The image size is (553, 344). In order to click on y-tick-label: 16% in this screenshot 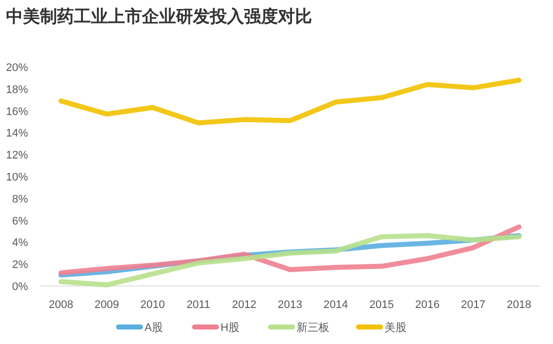, I will do `click(17, 112)`.